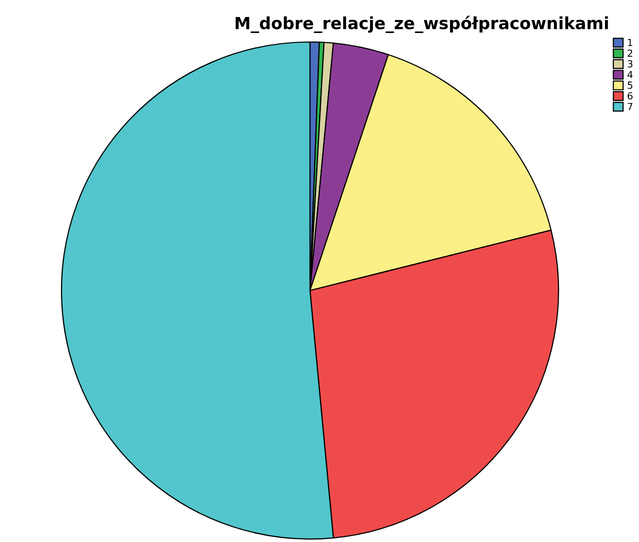  I want to click on legend-label: 1, so click(630, 42).